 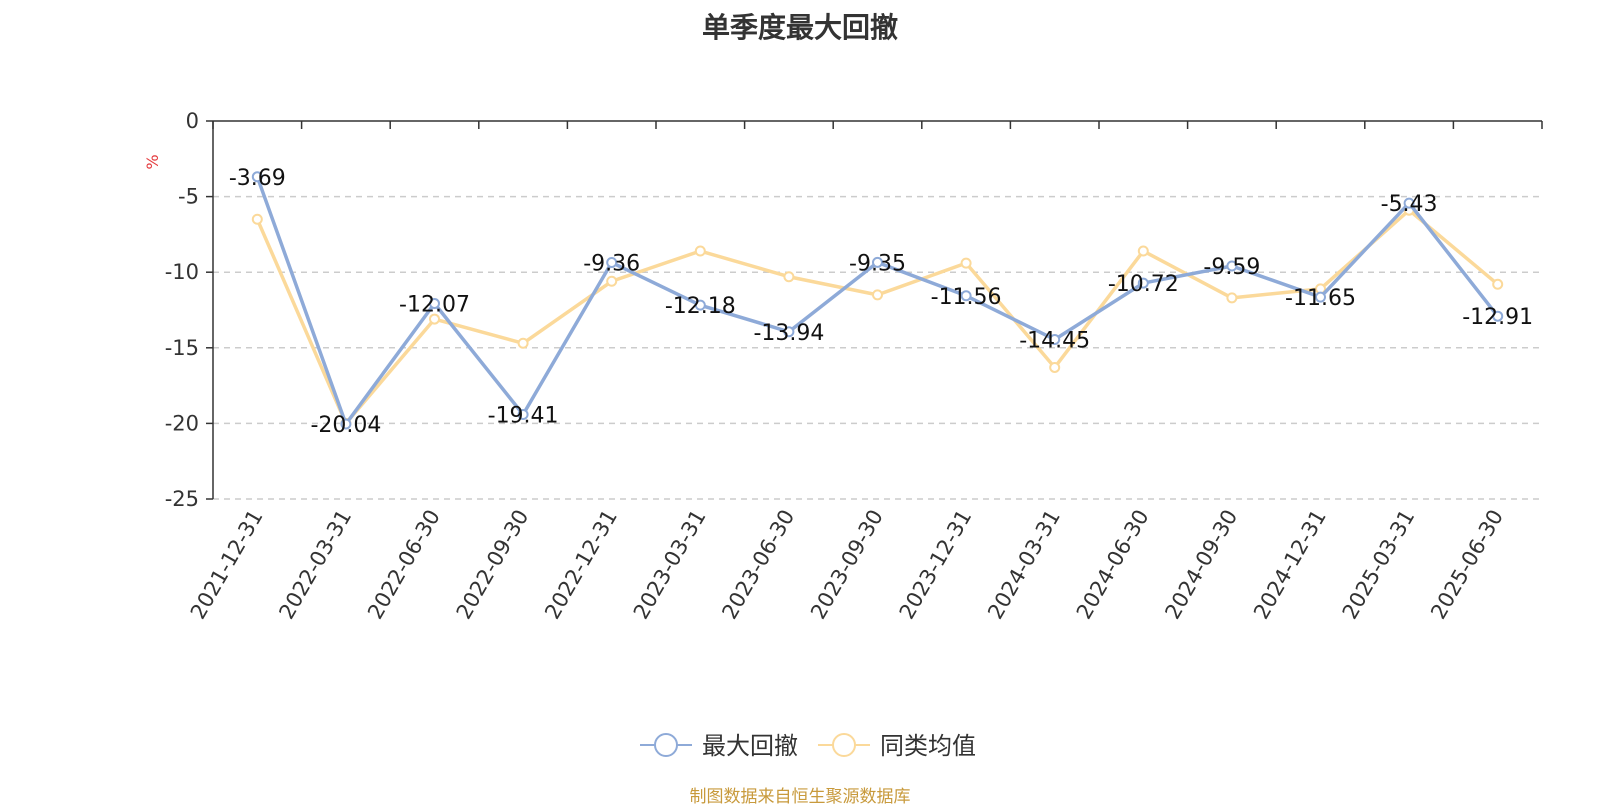 I want to click on x-tick-label: 2024-09-30, so click(x=1201, y=565).